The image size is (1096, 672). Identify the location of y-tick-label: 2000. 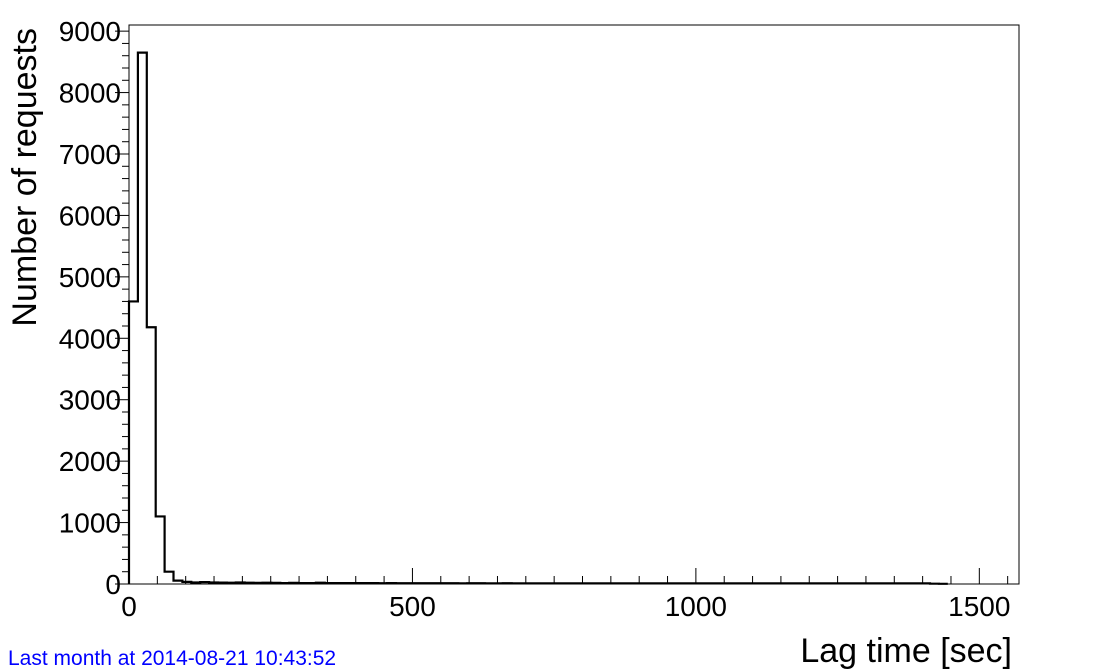
(90, 461).